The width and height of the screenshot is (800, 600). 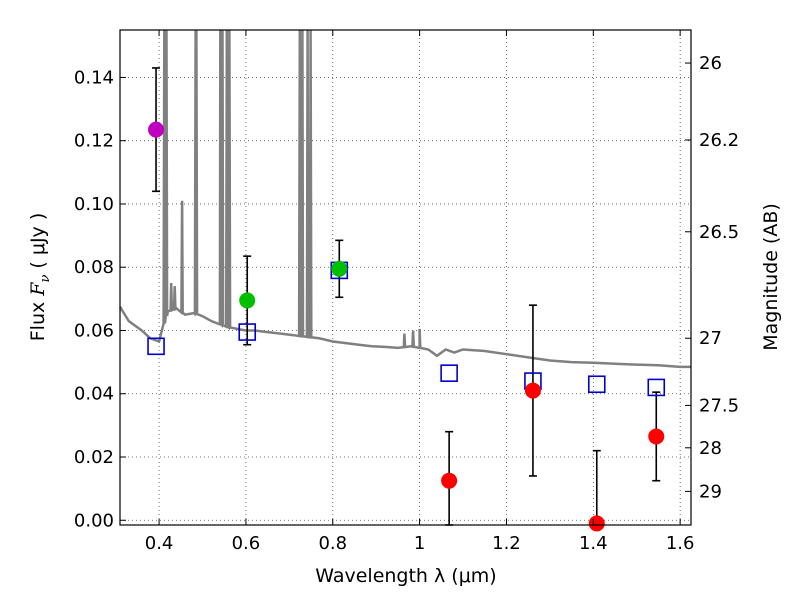 I want to click on y-axis-label-prefix: Flux, so click(x=38, y=319).